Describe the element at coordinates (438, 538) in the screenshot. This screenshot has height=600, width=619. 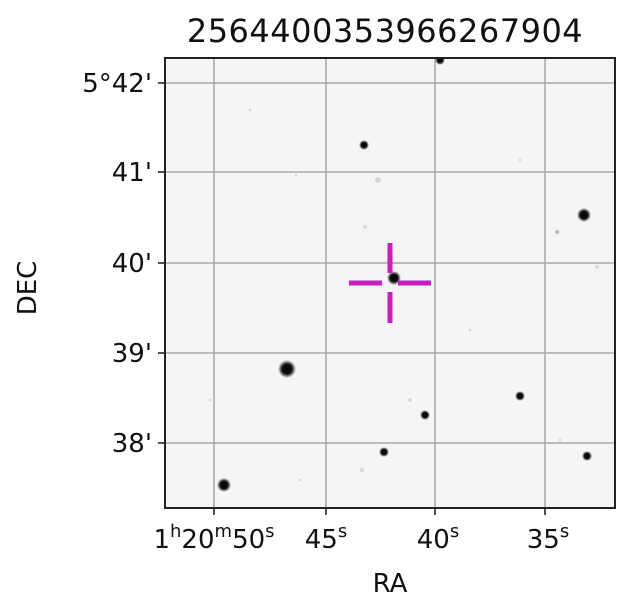
I see `x-tick-label: 40s` at that location.